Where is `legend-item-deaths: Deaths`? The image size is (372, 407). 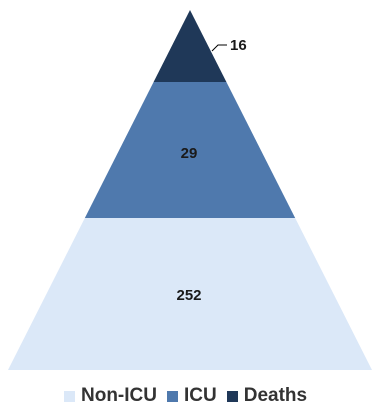
legend-item-deaths: Deaths is located at coordinates (267, 396).